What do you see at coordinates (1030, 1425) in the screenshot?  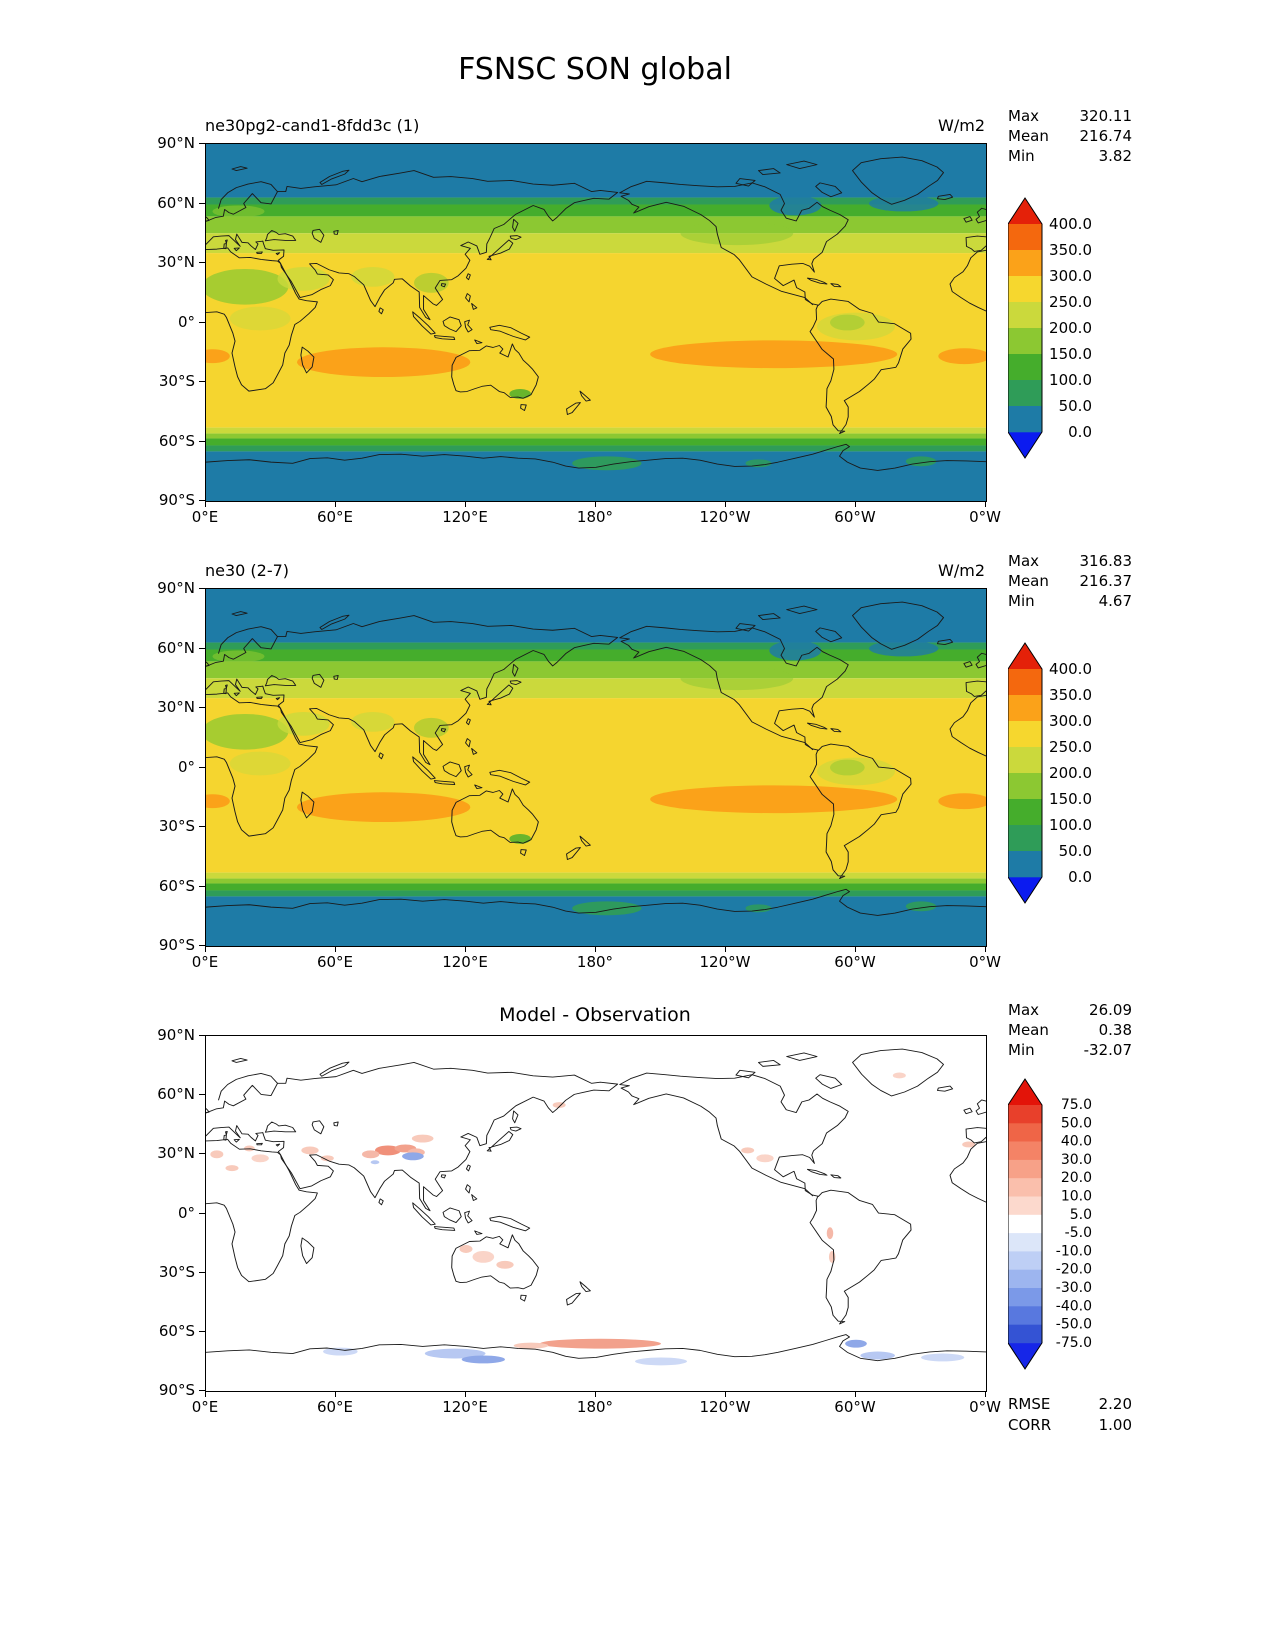 I see `stat-label: CORR` at bounding box center [1030, 1425].